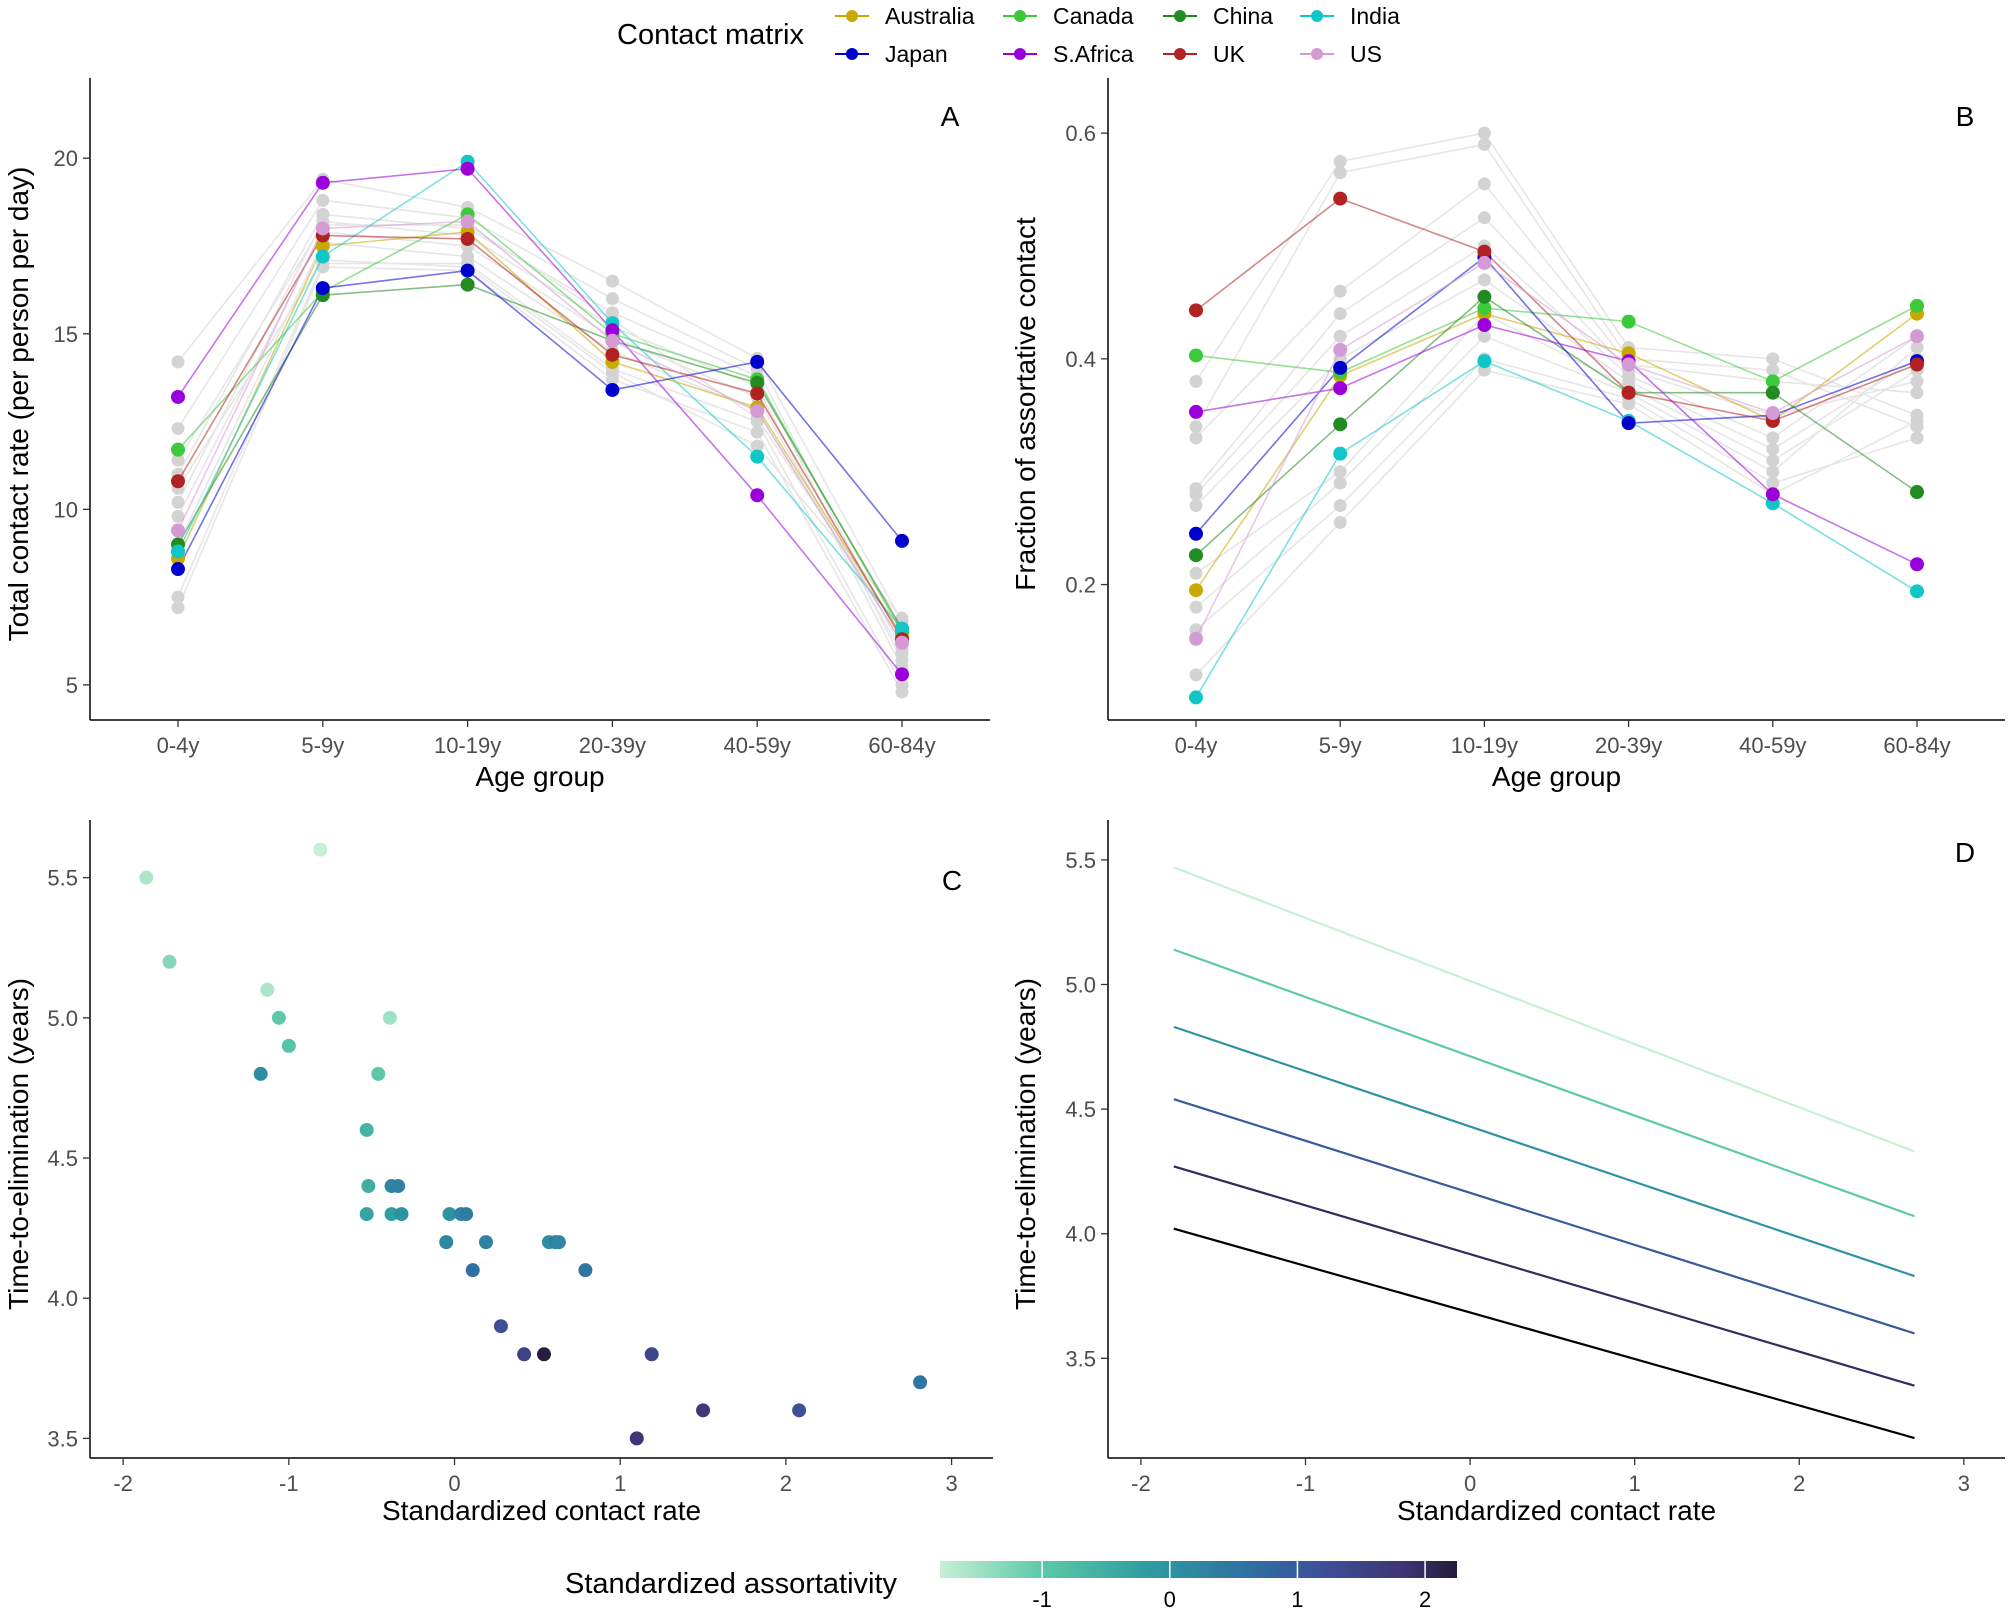 The width and height of the screenshot is (2008, 1613). I want to click on y-tick-label: 0.2, so click(1080, 585).